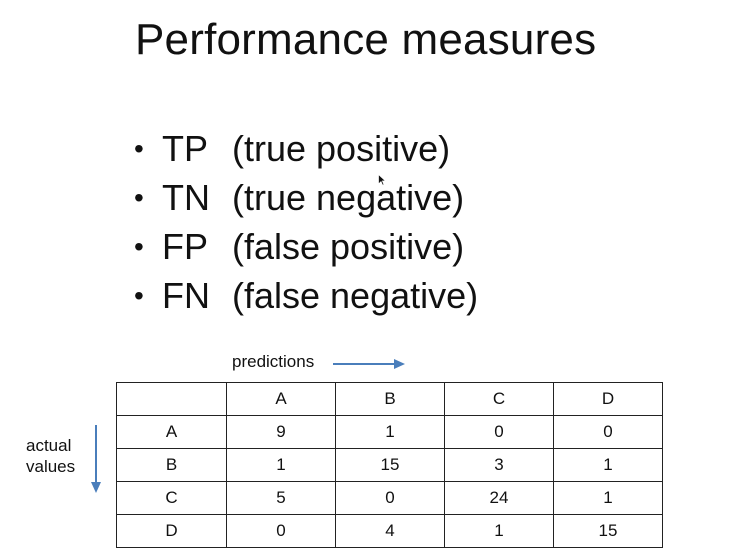 This screenshot has height=560, width=736. I want to click on table-cell: 5, so click(281, 498).